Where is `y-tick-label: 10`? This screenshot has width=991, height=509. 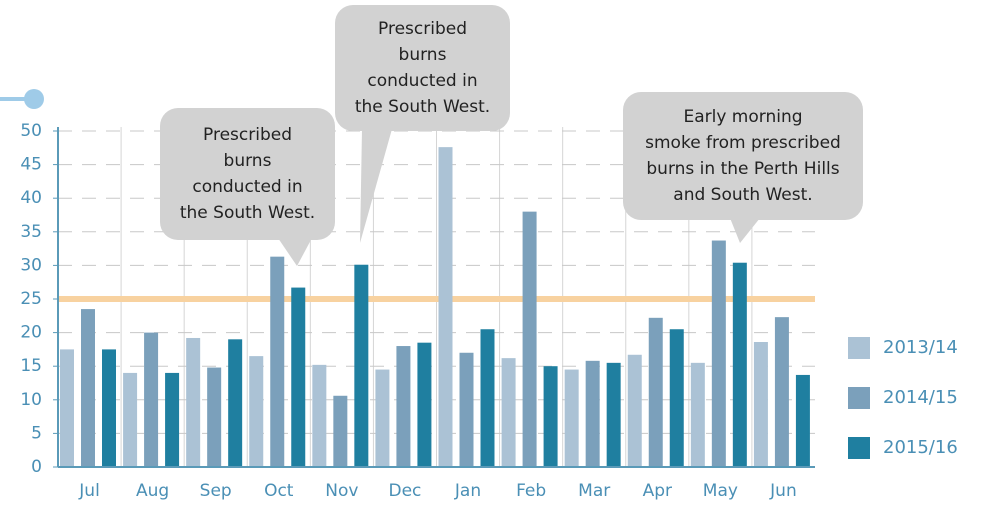 y-tick-label: 10 is located at coordinates (31, 400).